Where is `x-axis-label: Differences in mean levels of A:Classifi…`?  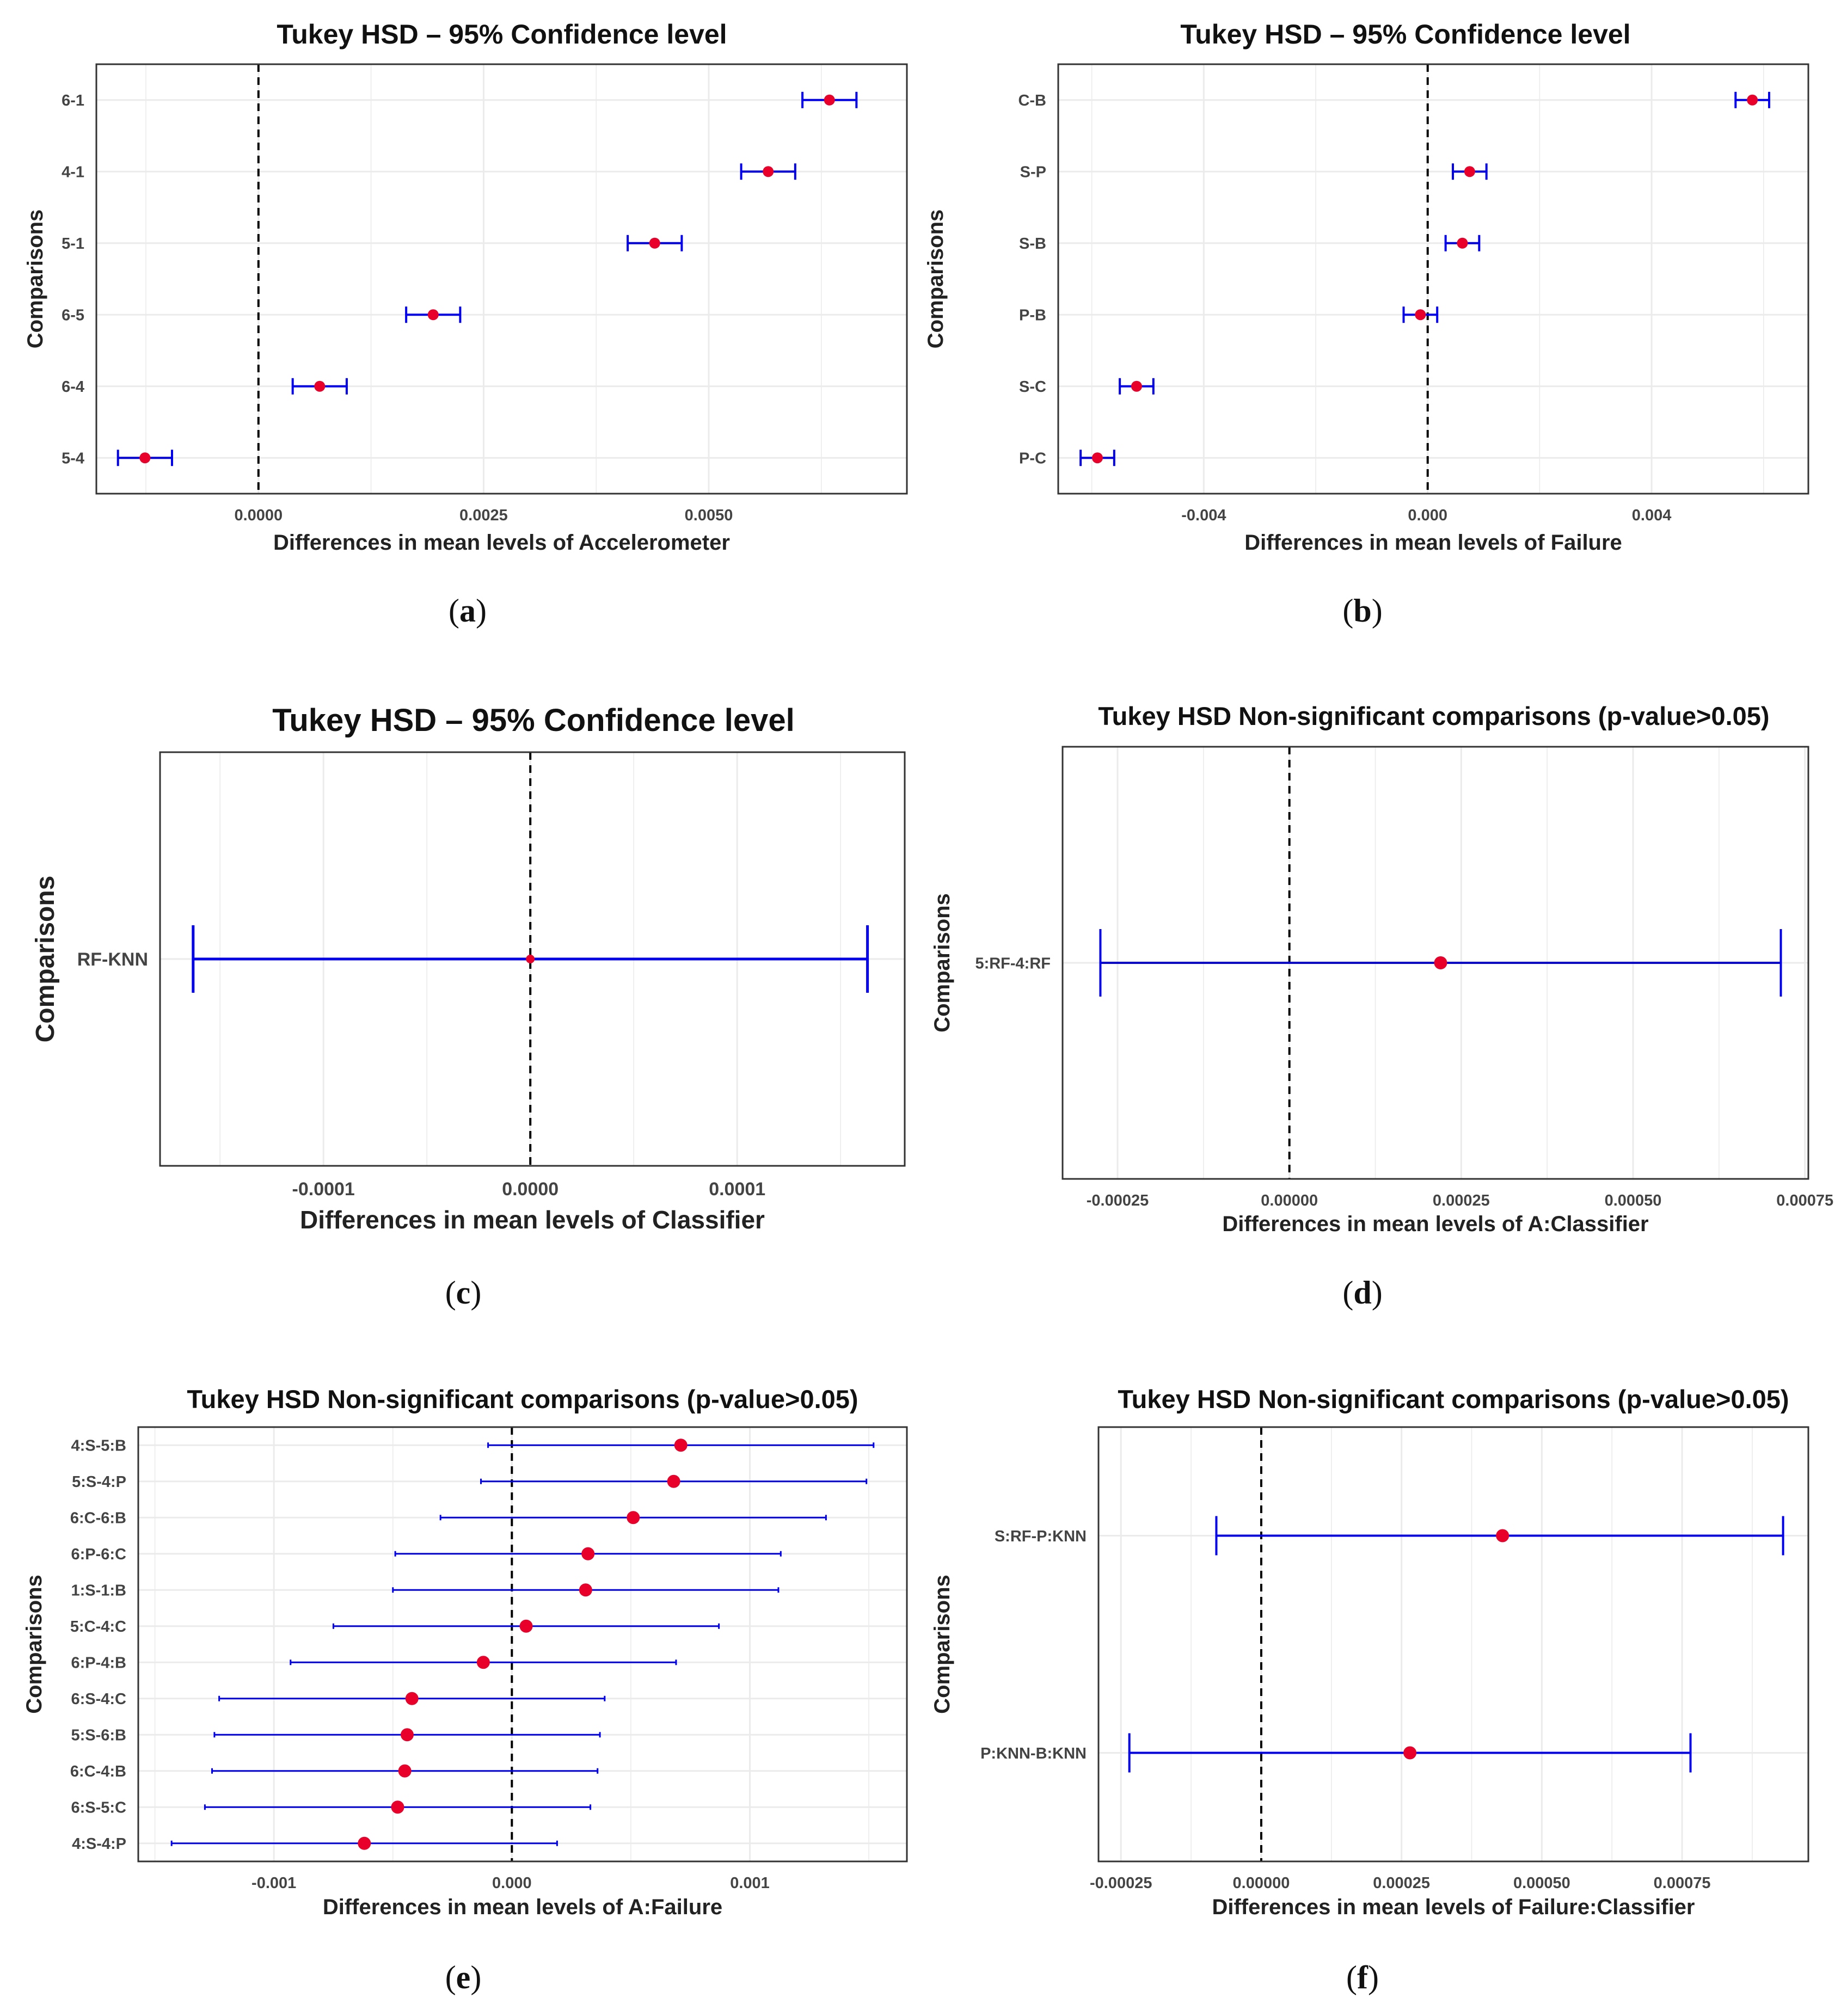 x-axis-label: Differences in mean levels of A:Classifi… is located at coordinates (1435, 1224).